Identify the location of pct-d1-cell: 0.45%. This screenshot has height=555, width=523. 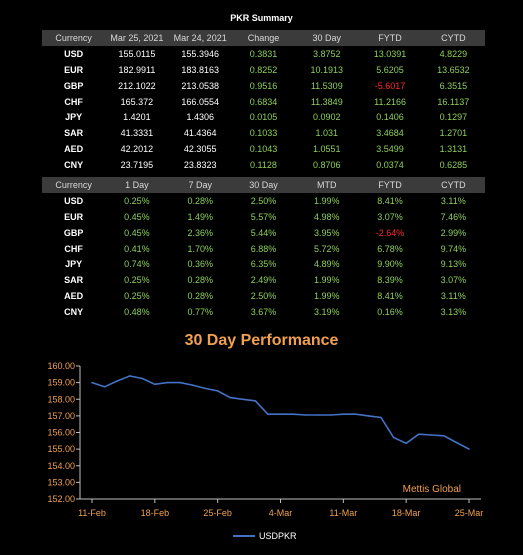
(137, 216).